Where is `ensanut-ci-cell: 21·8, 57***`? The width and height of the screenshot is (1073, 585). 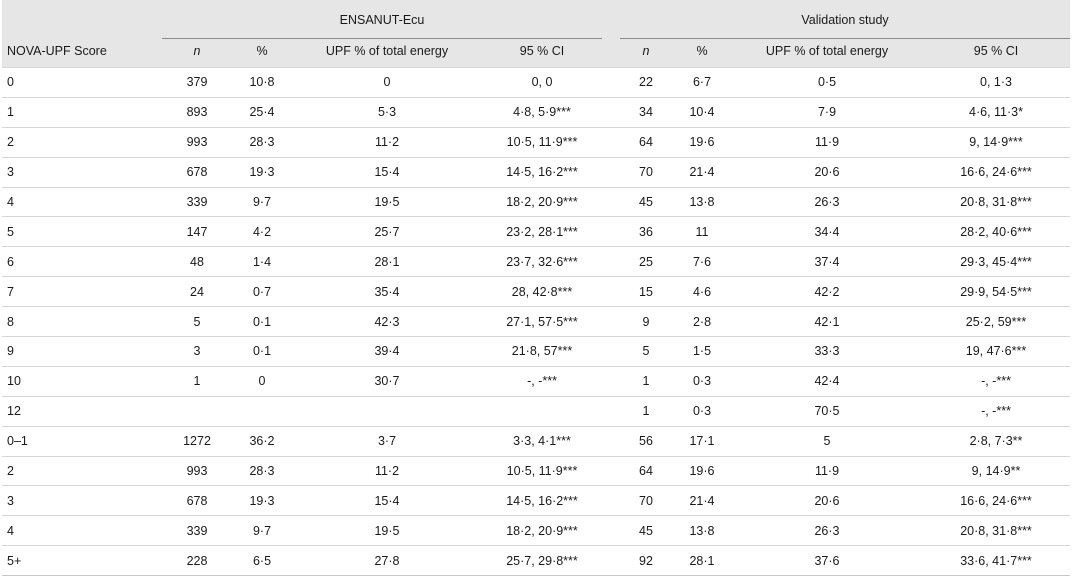 ensanut-ci-cell: 21·8, 57*** is located at coordinates (542, 351).